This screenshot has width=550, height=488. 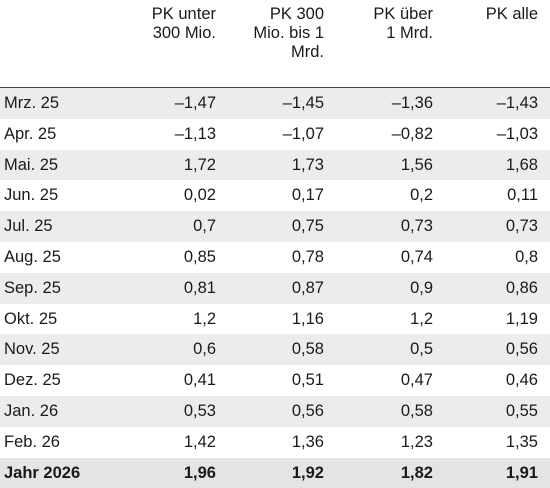 I want to click on header-divider, so click(x=275, y=87).